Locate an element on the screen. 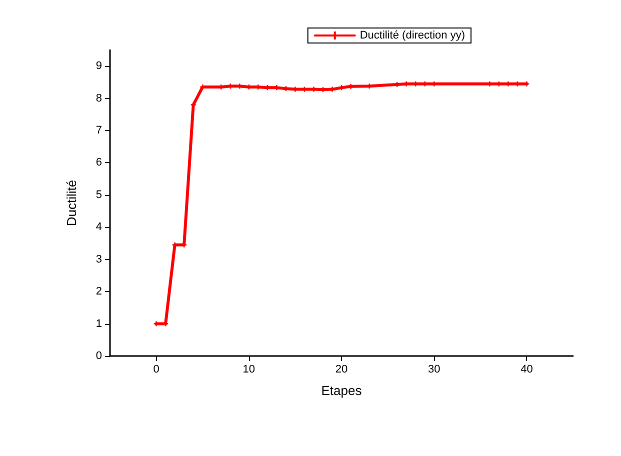  x-tick-label: 20 is located at coordinates (341, 370).